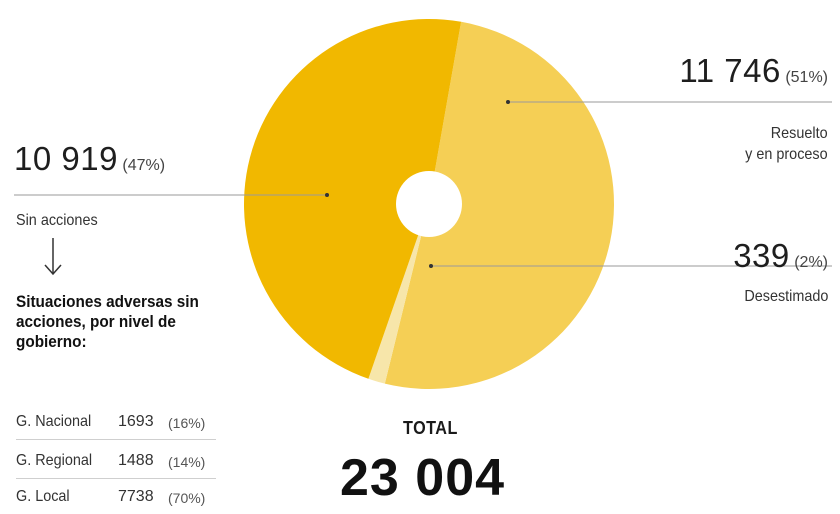 This screenshot has width=840, height=514. I want to click on label-desestimado: 339 (2%), so click(780, 256).